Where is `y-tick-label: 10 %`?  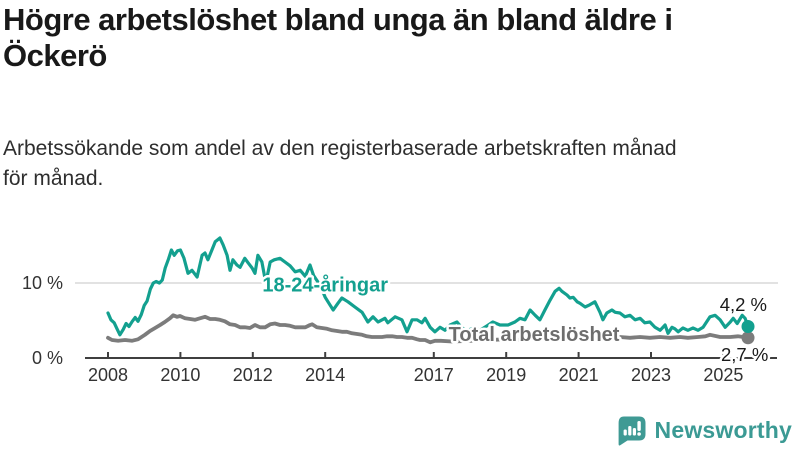 y-tick-label: 10 % is located at coordinates (42, 283).